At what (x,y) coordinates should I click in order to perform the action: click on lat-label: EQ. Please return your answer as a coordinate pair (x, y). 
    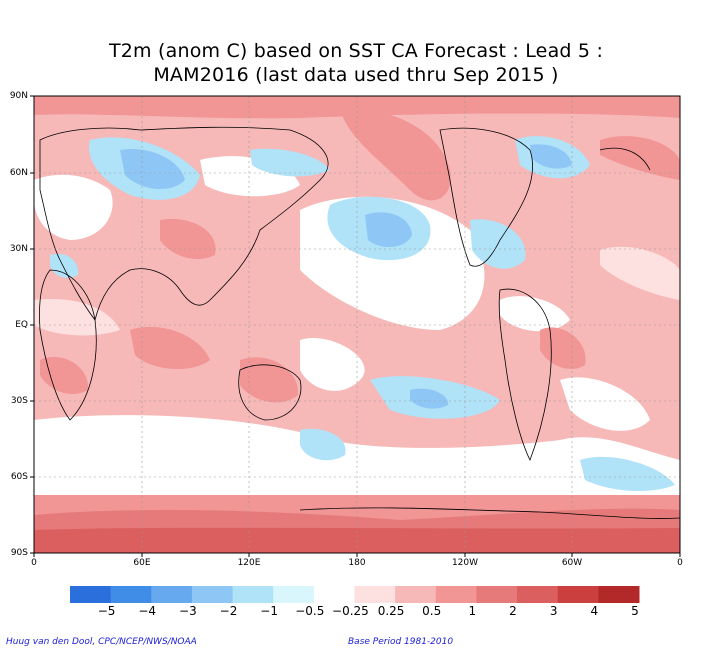
    Looking at the image, I should click on (21, 325).